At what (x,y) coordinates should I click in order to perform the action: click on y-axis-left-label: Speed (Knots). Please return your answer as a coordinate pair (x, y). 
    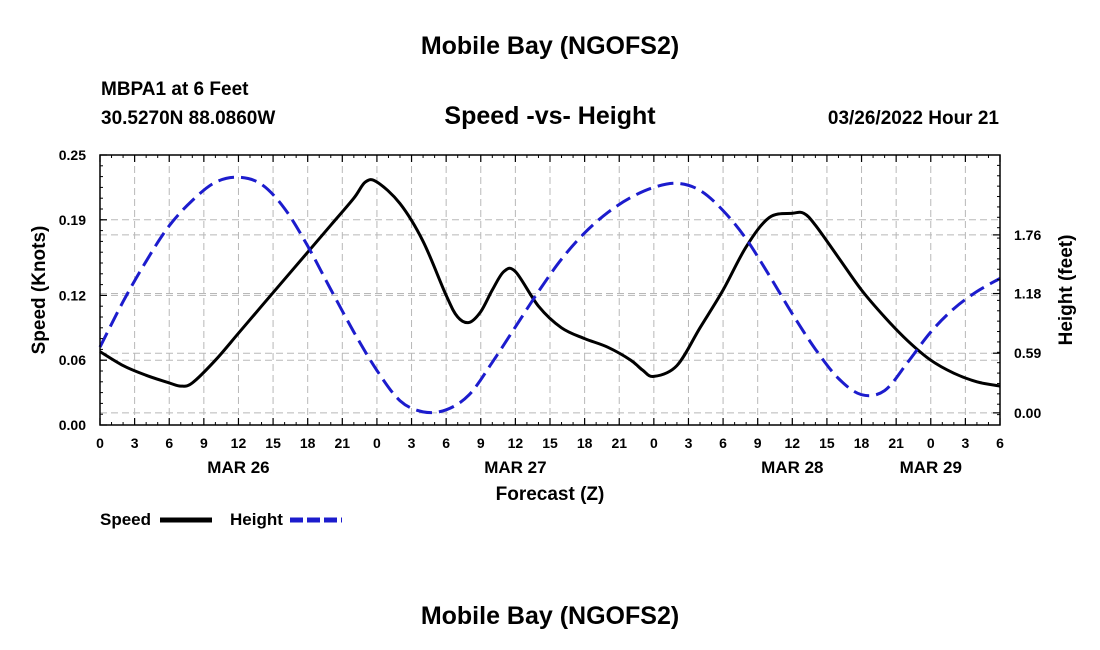
    Looking at the image, I should click on (39, 290).